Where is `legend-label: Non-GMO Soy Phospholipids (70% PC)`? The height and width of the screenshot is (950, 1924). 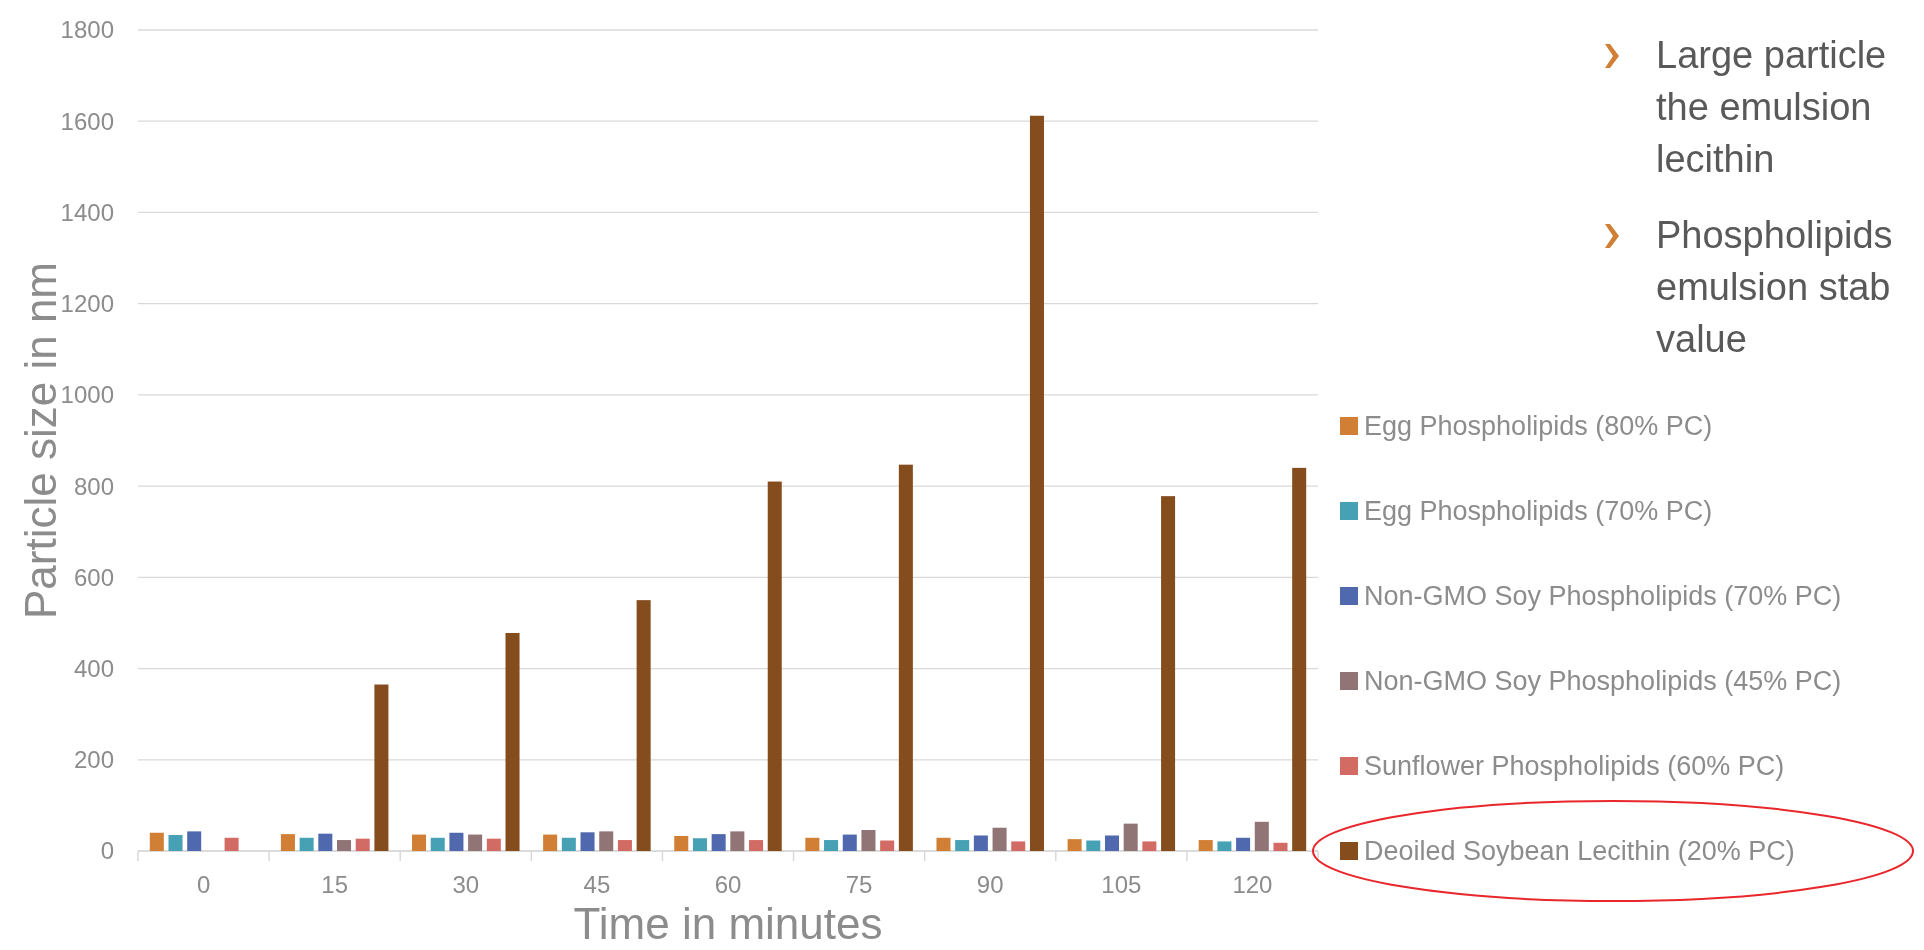 legend-label: Non-GMO Soy Phospholipids (70% PC) is located at coordinates (1603, 596).